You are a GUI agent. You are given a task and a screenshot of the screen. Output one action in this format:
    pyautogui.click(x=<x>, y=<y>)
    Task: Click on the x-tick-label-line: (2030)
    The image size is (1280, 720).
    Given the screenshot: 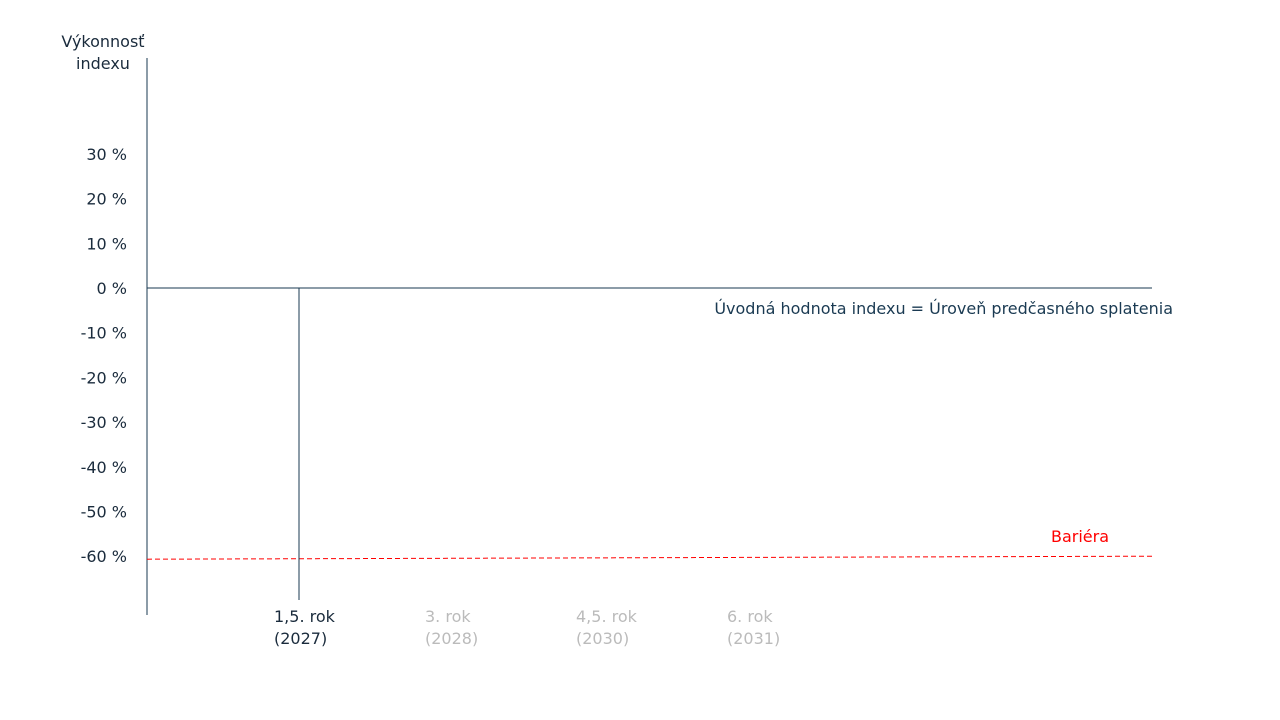 What is the action you would take?
    pyautogui.click(x=602, y=638)
    